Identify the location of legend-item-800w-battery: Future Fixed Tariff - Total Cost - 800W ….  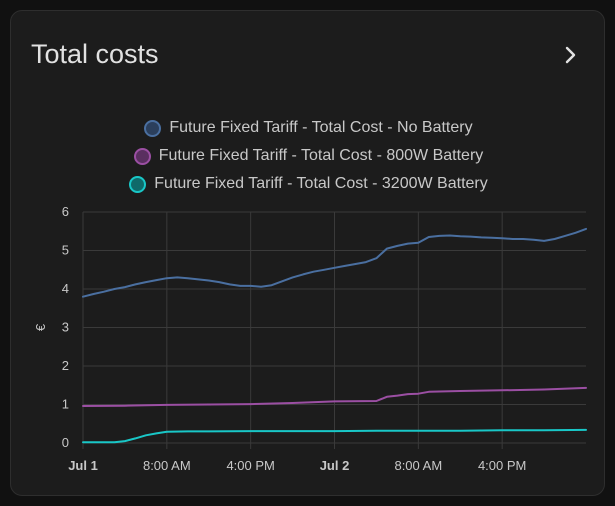
(308, 156).